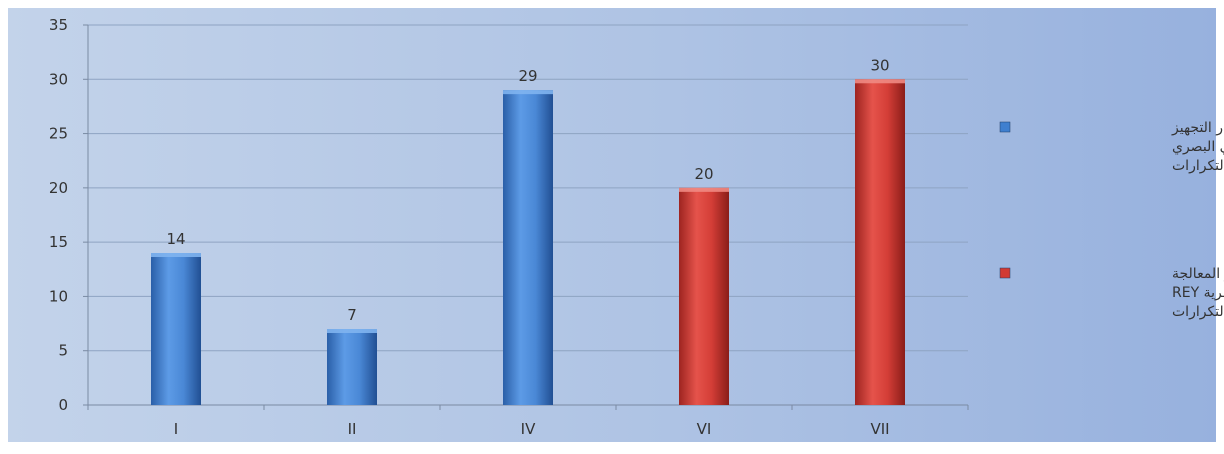  I want to click on data-label: 29, so click(527, 76).